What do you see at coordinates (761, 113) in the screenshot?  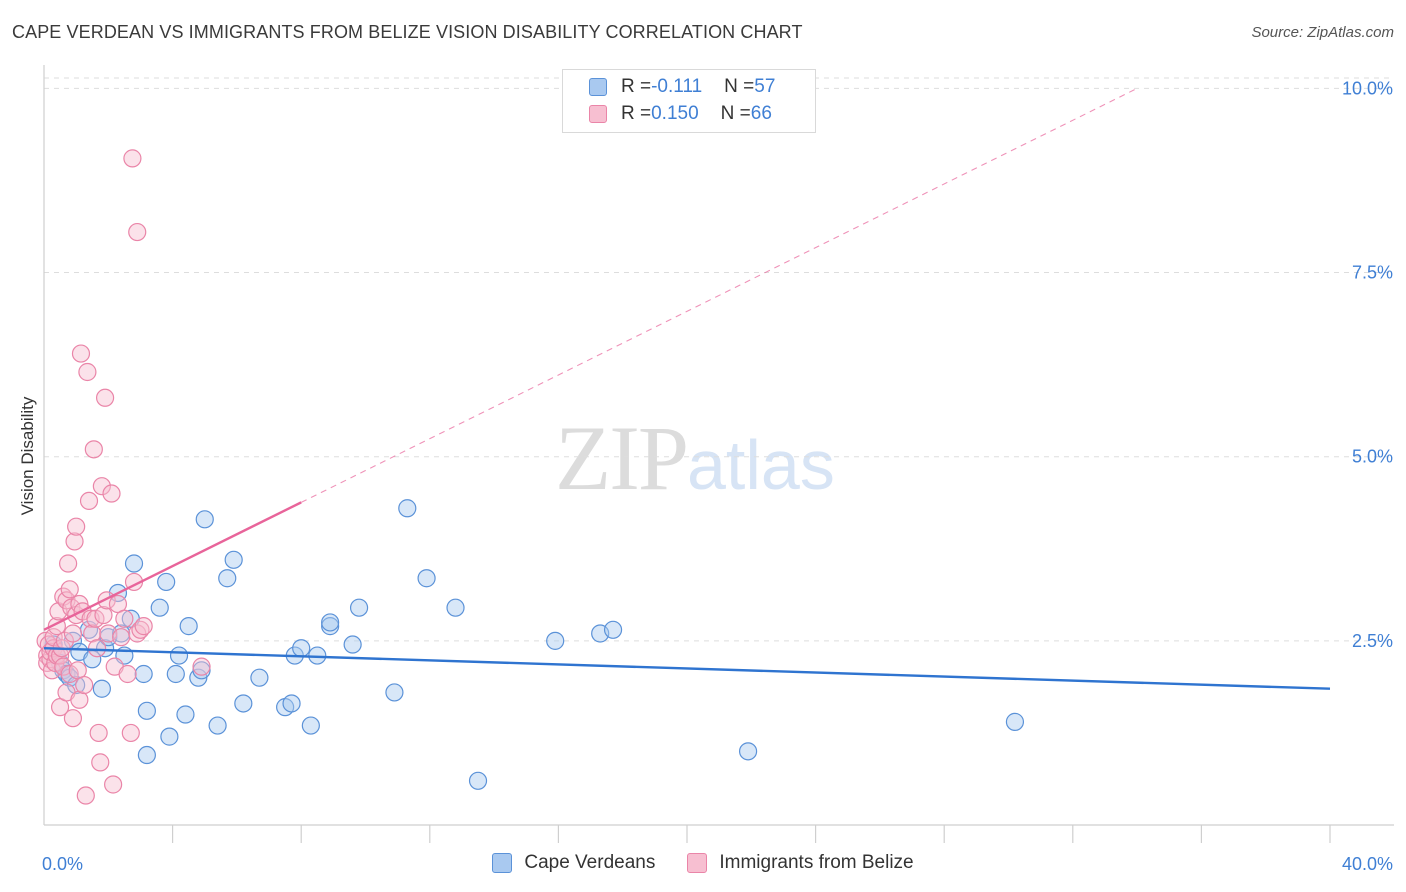 I see `n-value: 66` at bounding box center [761, 113].